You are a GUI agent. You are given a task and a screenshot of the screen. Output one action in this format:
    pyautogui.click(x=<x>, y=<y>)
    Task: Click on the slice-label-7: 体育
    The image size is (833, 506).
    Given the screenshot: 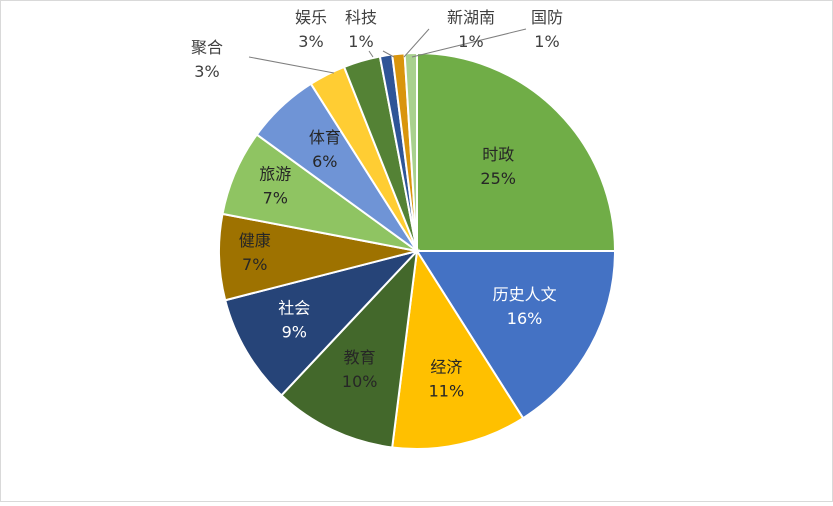 What is the action you would take?
    pyautogui.click(x=325, y=137)
    